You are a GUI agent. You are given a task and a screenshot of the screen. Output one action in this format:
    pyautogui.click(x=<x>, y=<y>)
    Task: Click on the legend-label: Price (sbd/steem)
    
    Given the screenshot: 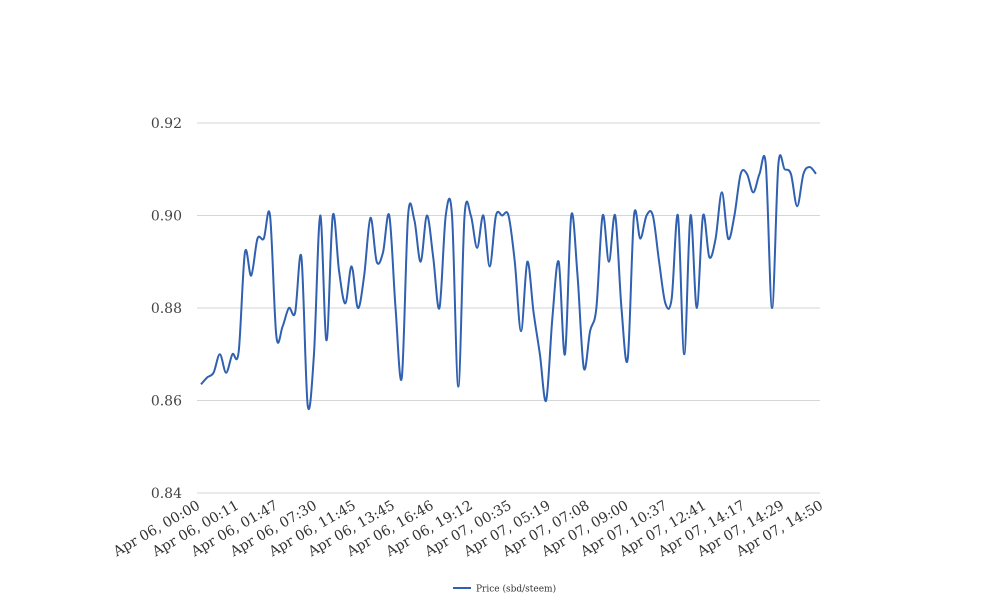 What is the action you would take?
    pyautogui.click(x=516, y=589)
    